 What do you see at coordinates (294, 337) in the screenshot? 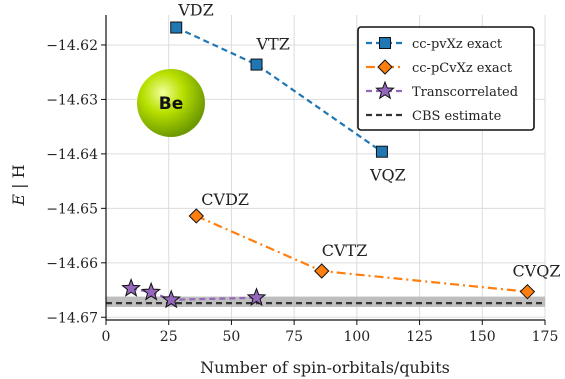
I see `x-tick-label: 75` at bounding box center [294, 337].